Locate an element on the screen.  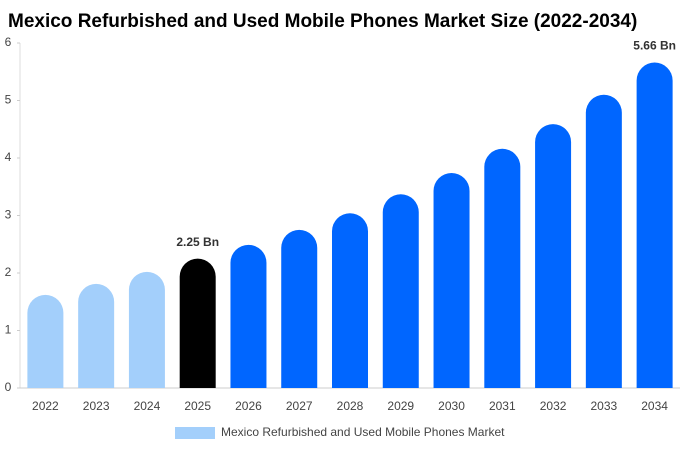
x-tick-label: 2028 is located at coordinates (350, 406).